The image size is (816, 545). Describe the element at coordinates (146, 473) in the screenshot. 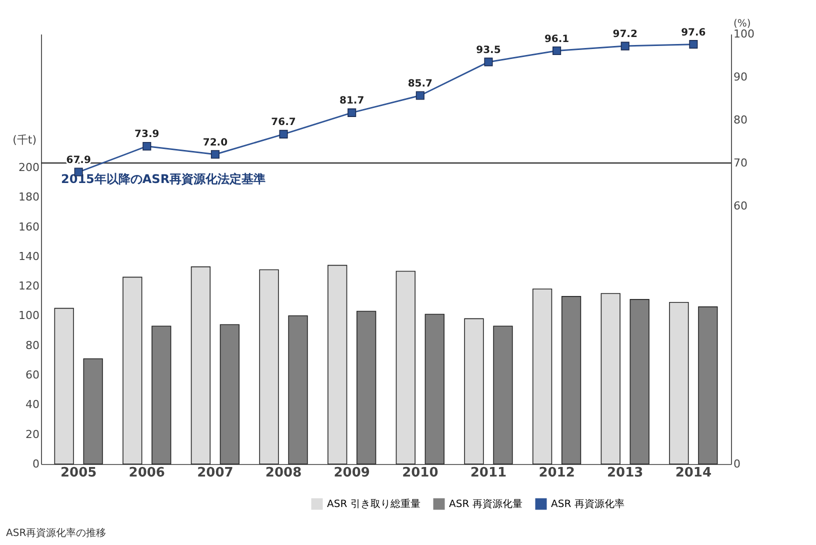

I see `x-tick-label: 2006` at that location.